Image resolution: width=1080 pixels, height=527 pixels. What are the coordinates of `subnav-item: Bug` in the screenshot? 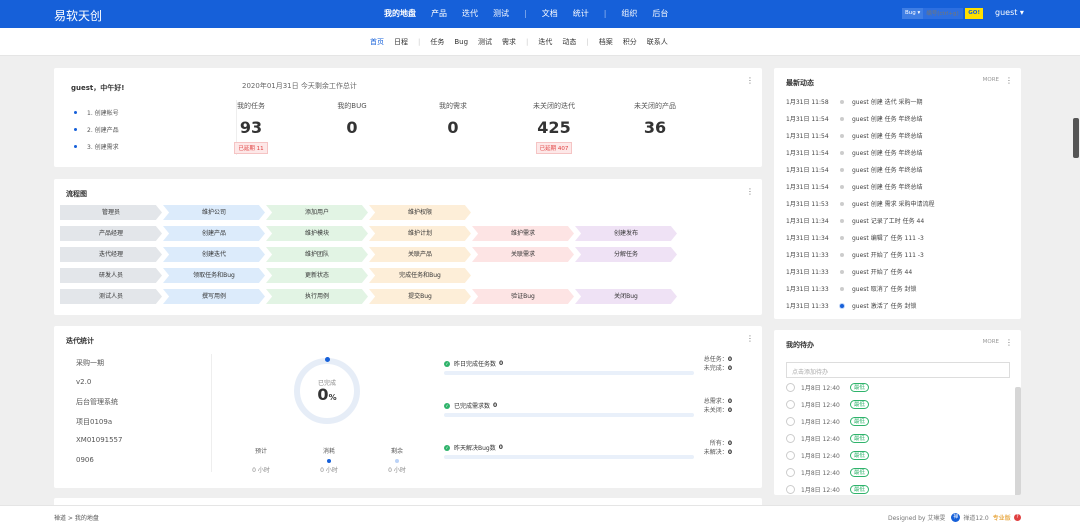 It's located at (461, 42).